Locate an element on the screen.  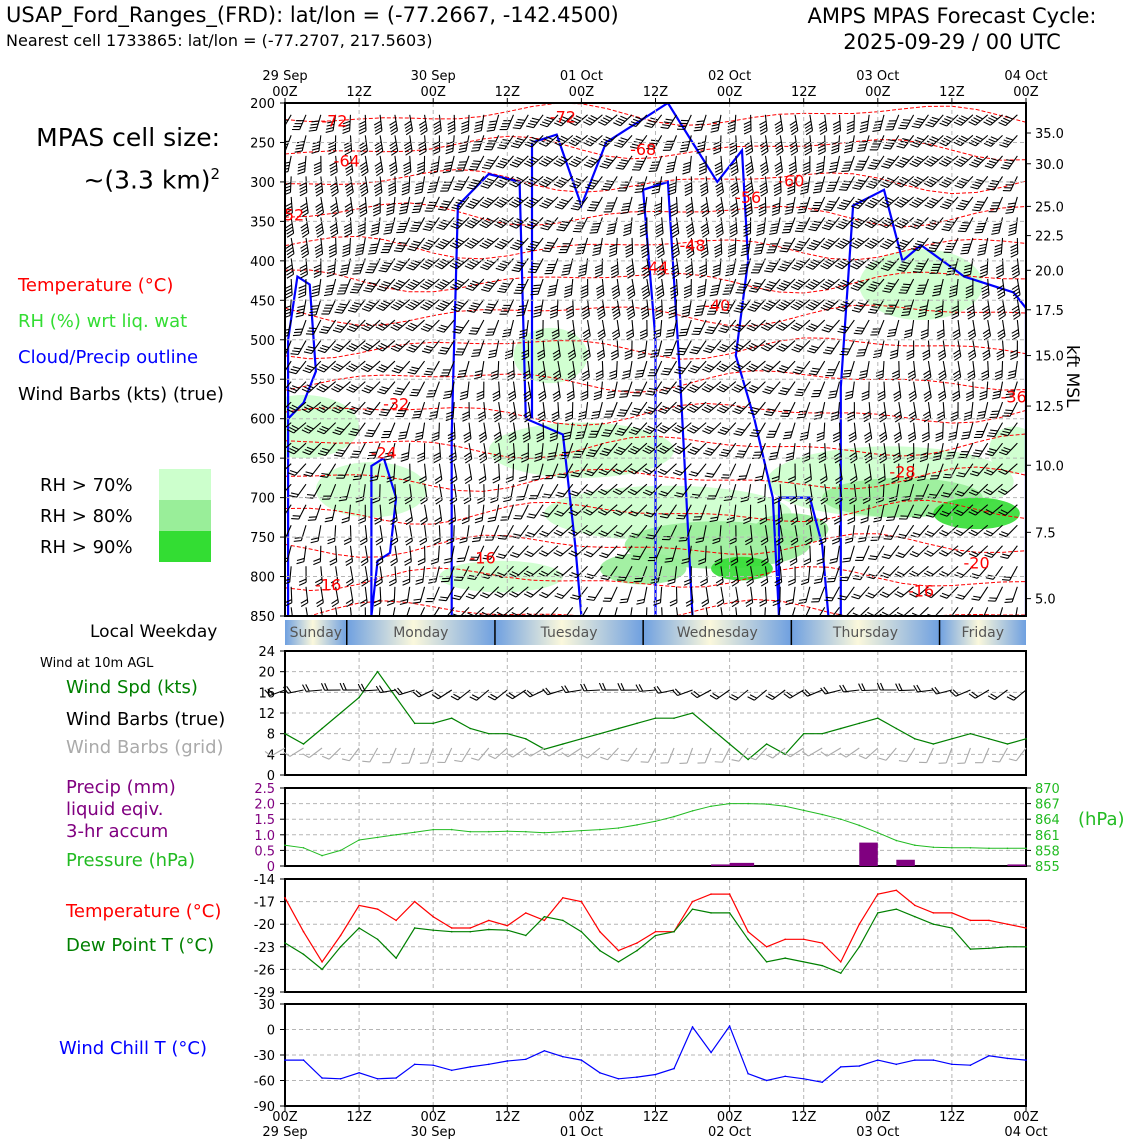
barbs-true-label: Wind Barbs (true) is located at coordinates (146, 719).